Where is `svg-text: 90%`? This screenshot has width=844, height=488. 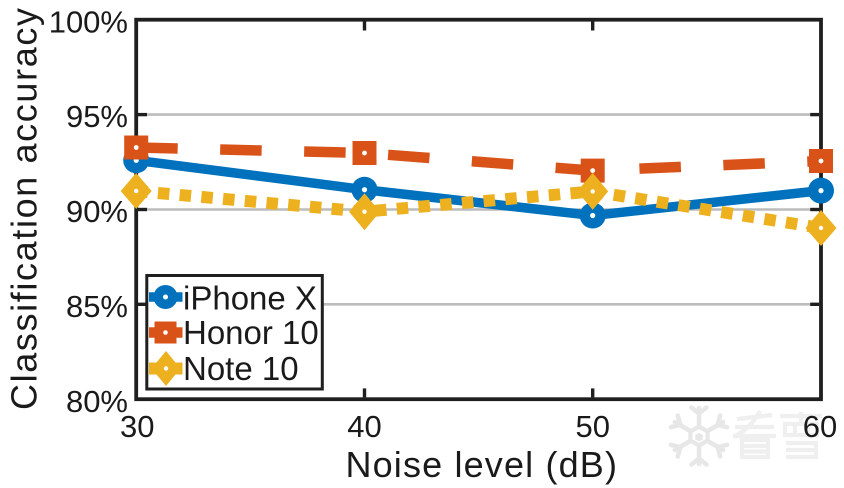
svg-text: 90% is located at coordinates (97, 211).